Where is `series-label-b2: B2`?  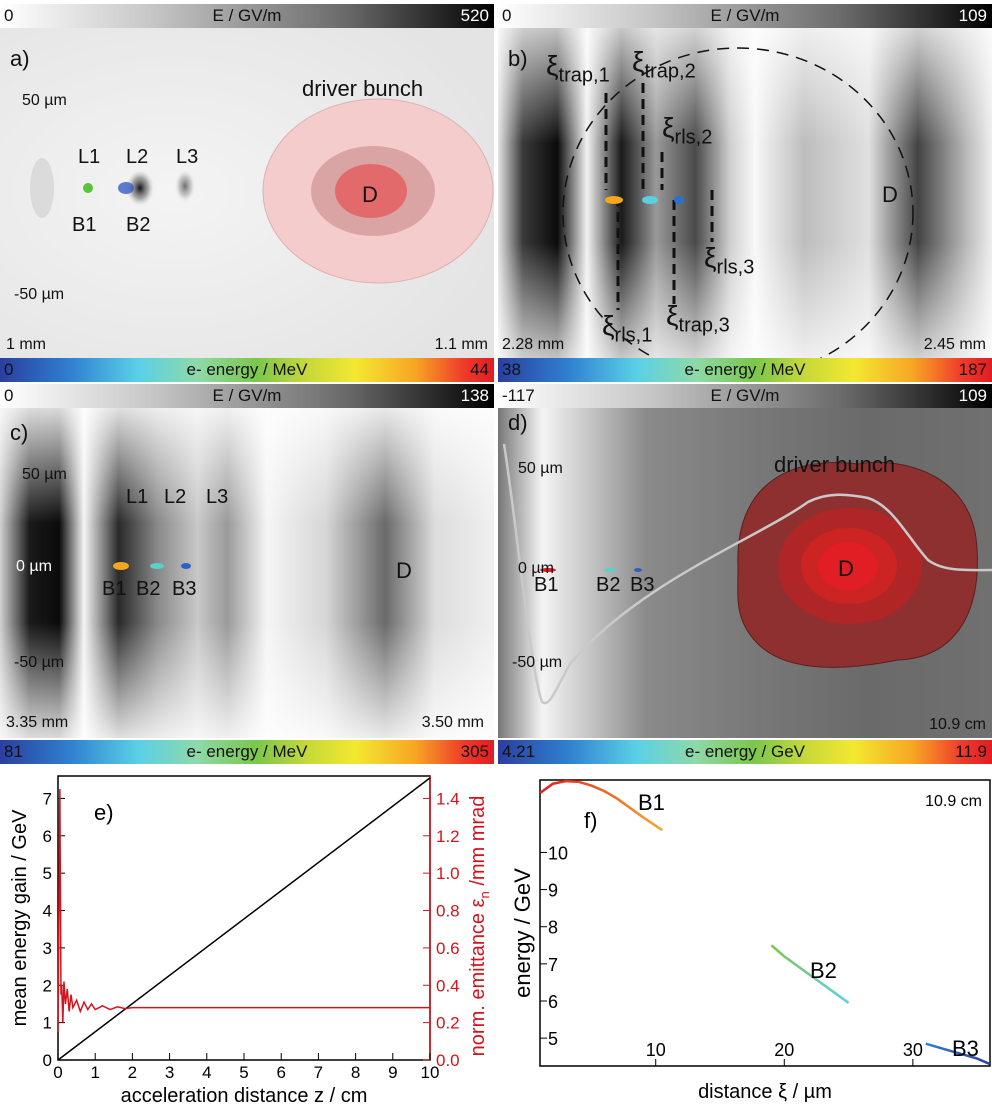 series-label-b2: B2 is located at coordinates (823, 970).